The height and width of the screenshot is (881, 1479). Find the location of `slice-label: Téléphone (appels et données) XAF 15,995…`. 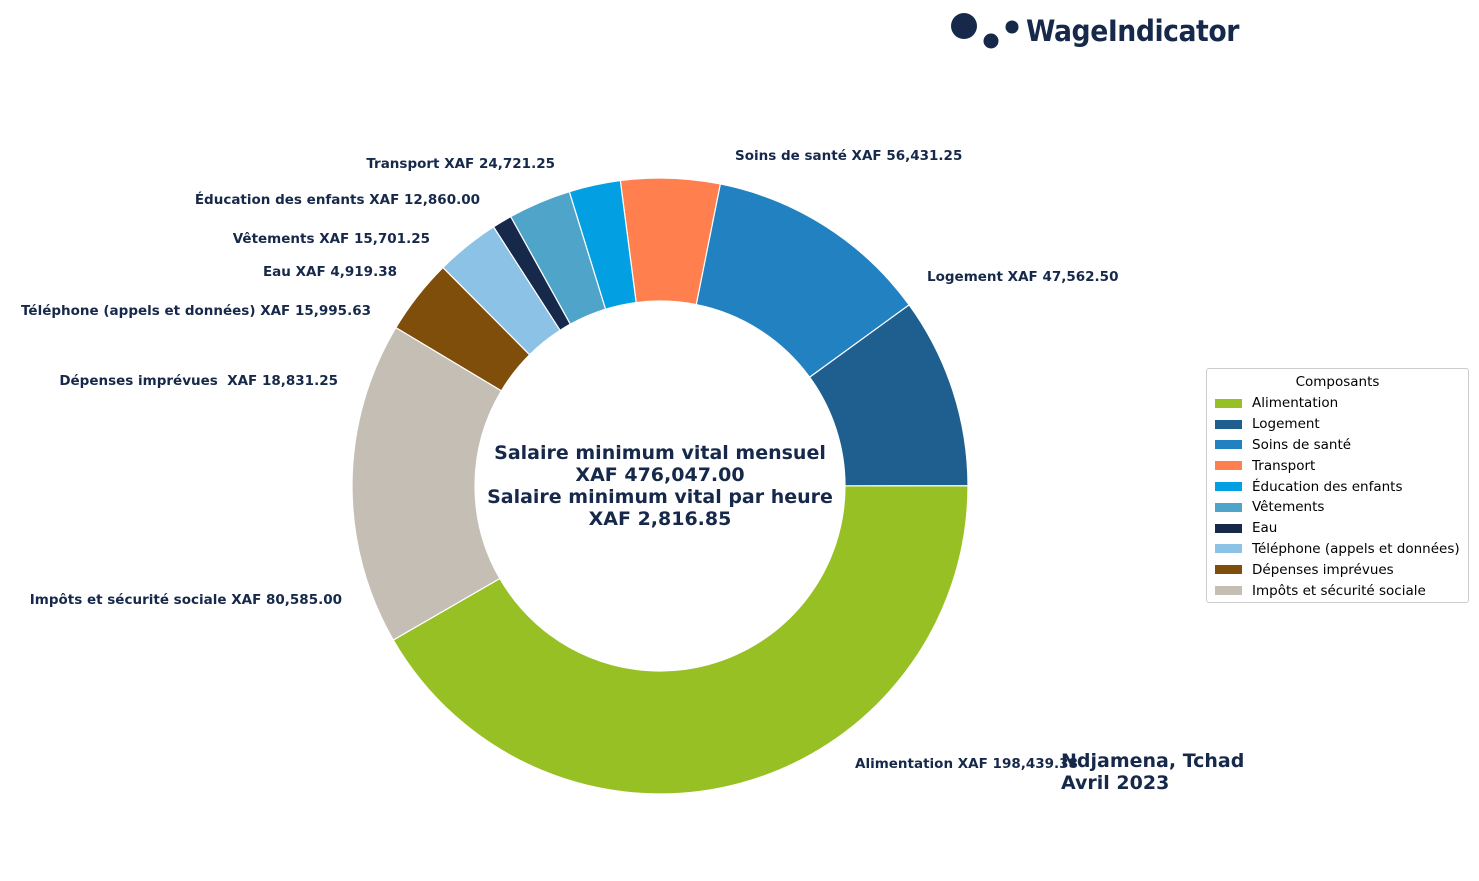

slice-label: Téléphone (appels et données) XAF 15,995… is located at coordinates (196, 311).